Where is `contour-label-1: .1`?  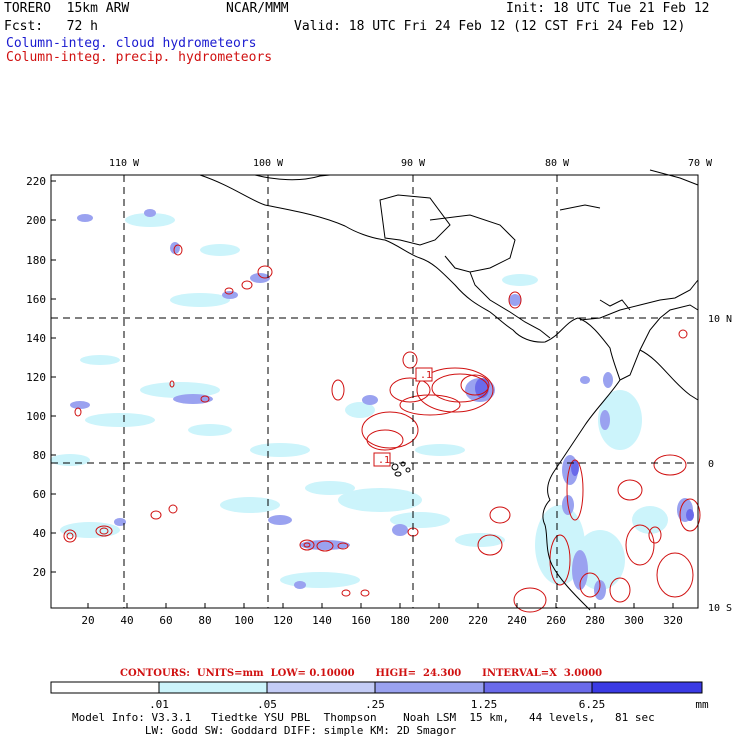
contour-label-1: .1 is located at coordinates (424, 374).